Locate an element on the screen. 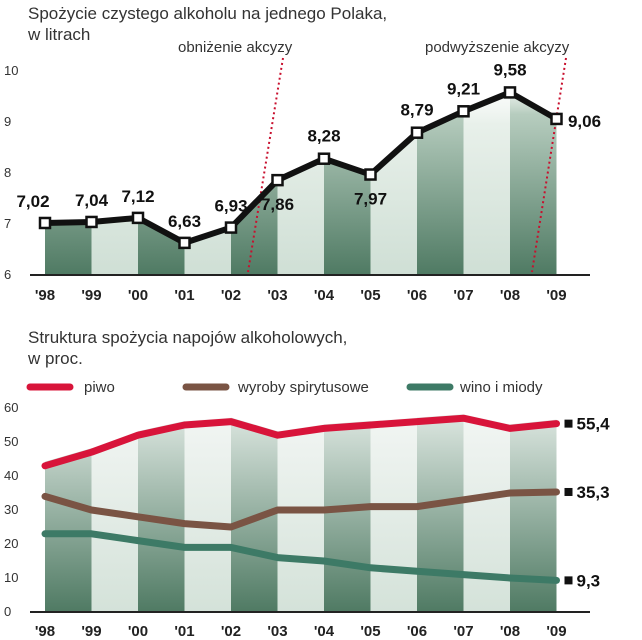  chart1-xtick: '98 is located at coordinates (45, 295).